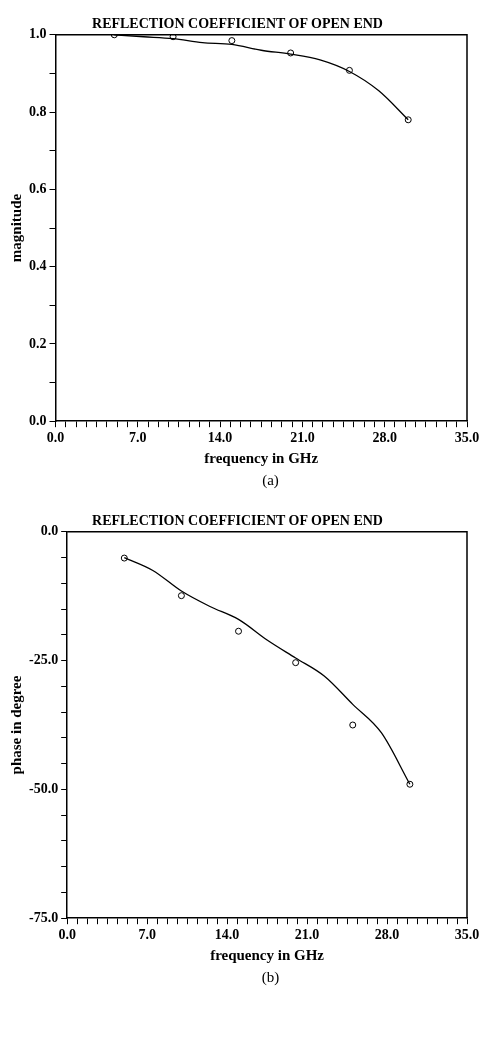 This screenshot has width=501, height=1039. I want to click on y-tick-label: 1.0, so click(38, 34).